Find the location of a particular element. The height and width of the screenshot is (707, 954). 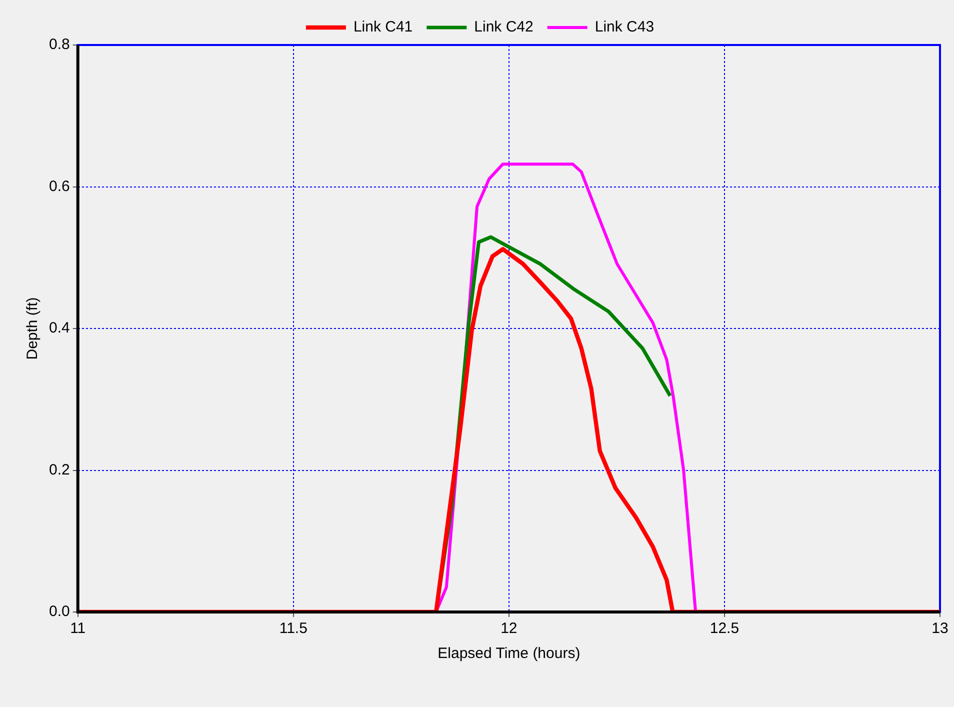

y-tick-label: 0.2 is located at coordinates (59, 469).